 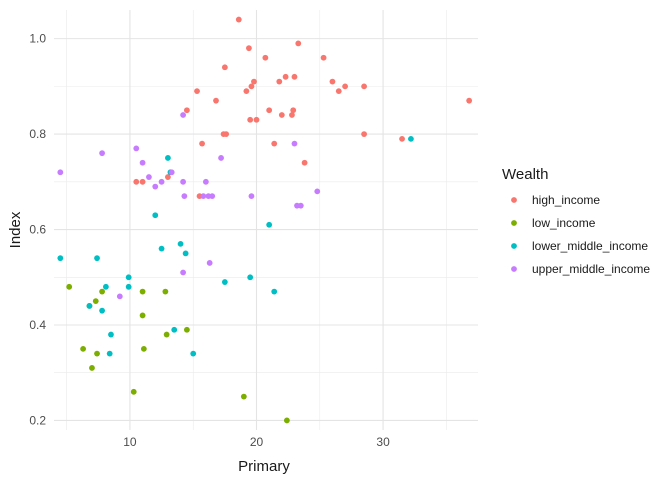 I want to click on y-tick-label: 0.2, so click(x=37, y=420).